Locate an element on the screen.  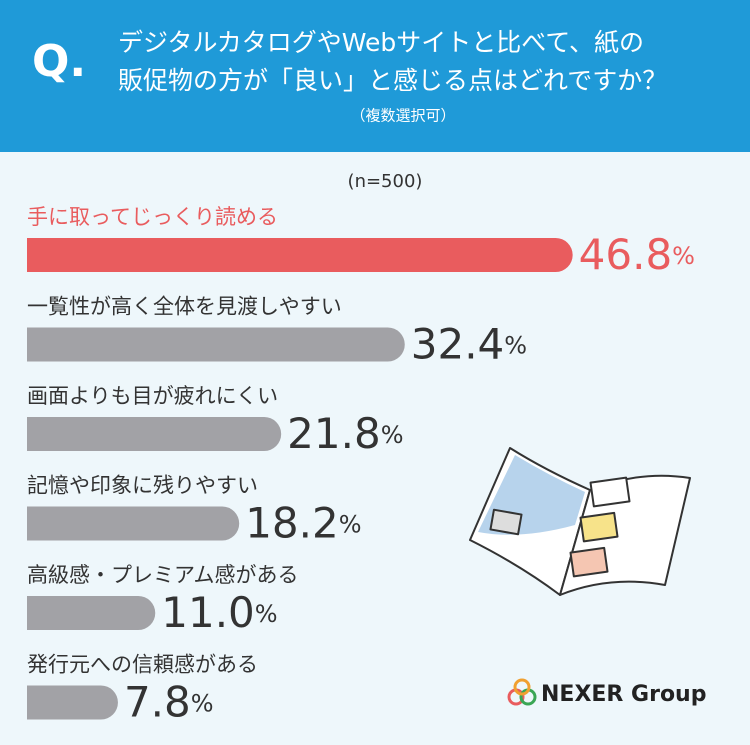
book-illustration is located at coordinates (580, 521).